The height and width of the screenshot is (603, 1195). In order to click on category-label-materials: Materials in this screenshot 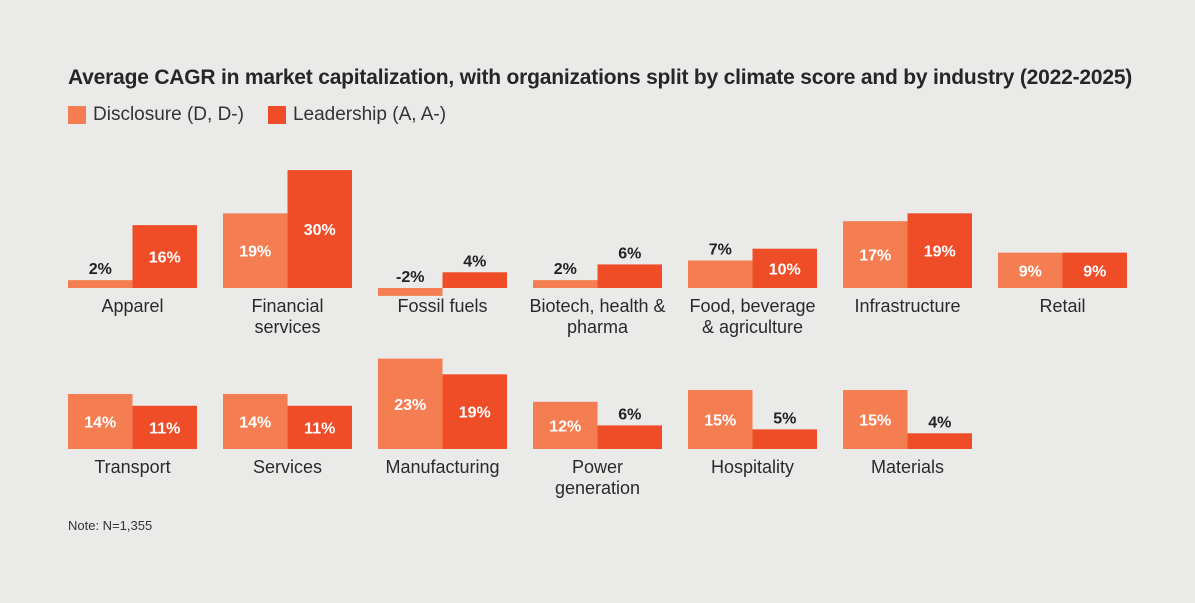, I will do `click(907, 467)`.